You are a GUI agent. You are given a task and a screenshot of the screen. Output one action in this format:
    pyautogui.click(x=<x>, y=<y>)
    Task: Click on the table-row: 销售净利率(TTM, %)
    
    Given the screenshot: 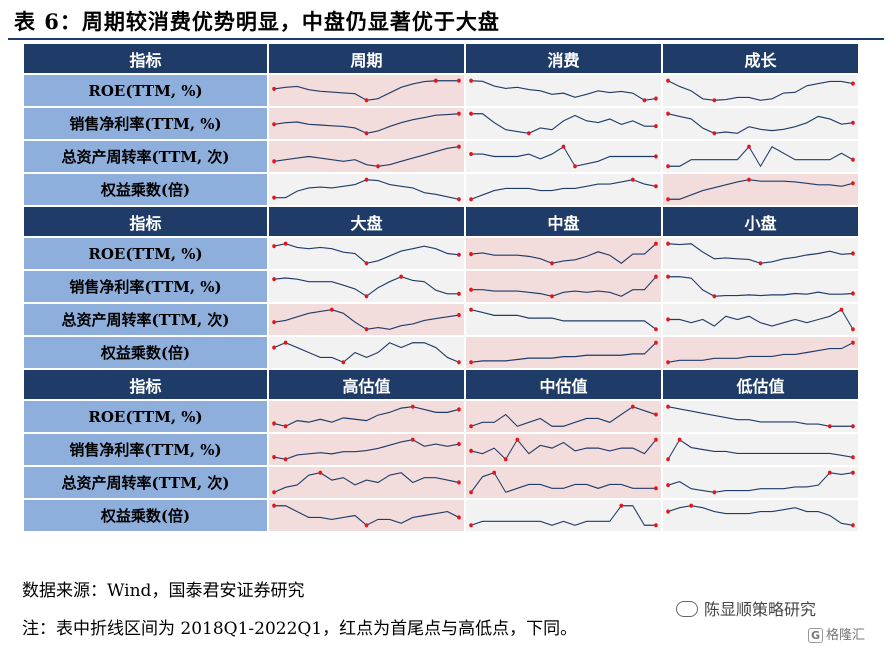 What is the action you would take?
    pyautogui.click(x=441, y=123)
    